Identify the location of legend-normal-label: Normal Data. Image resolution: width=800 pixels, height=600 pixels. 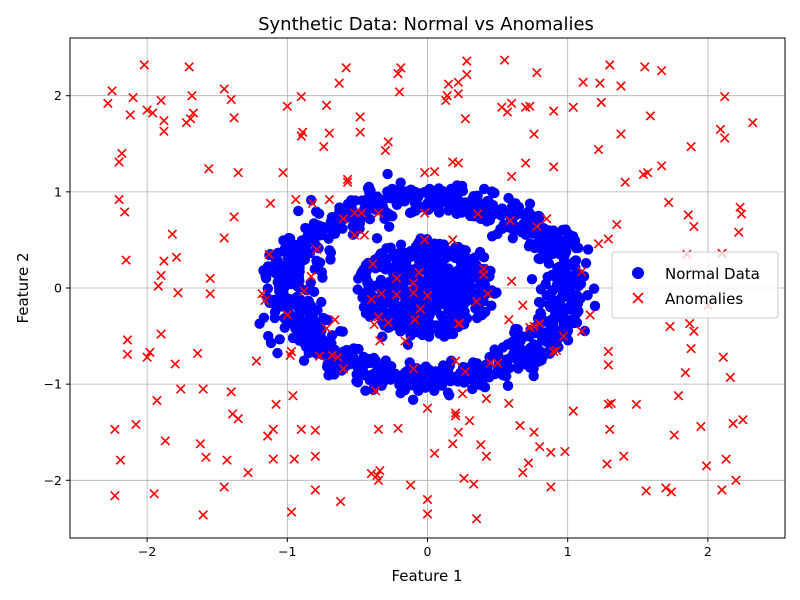
(712, 274).